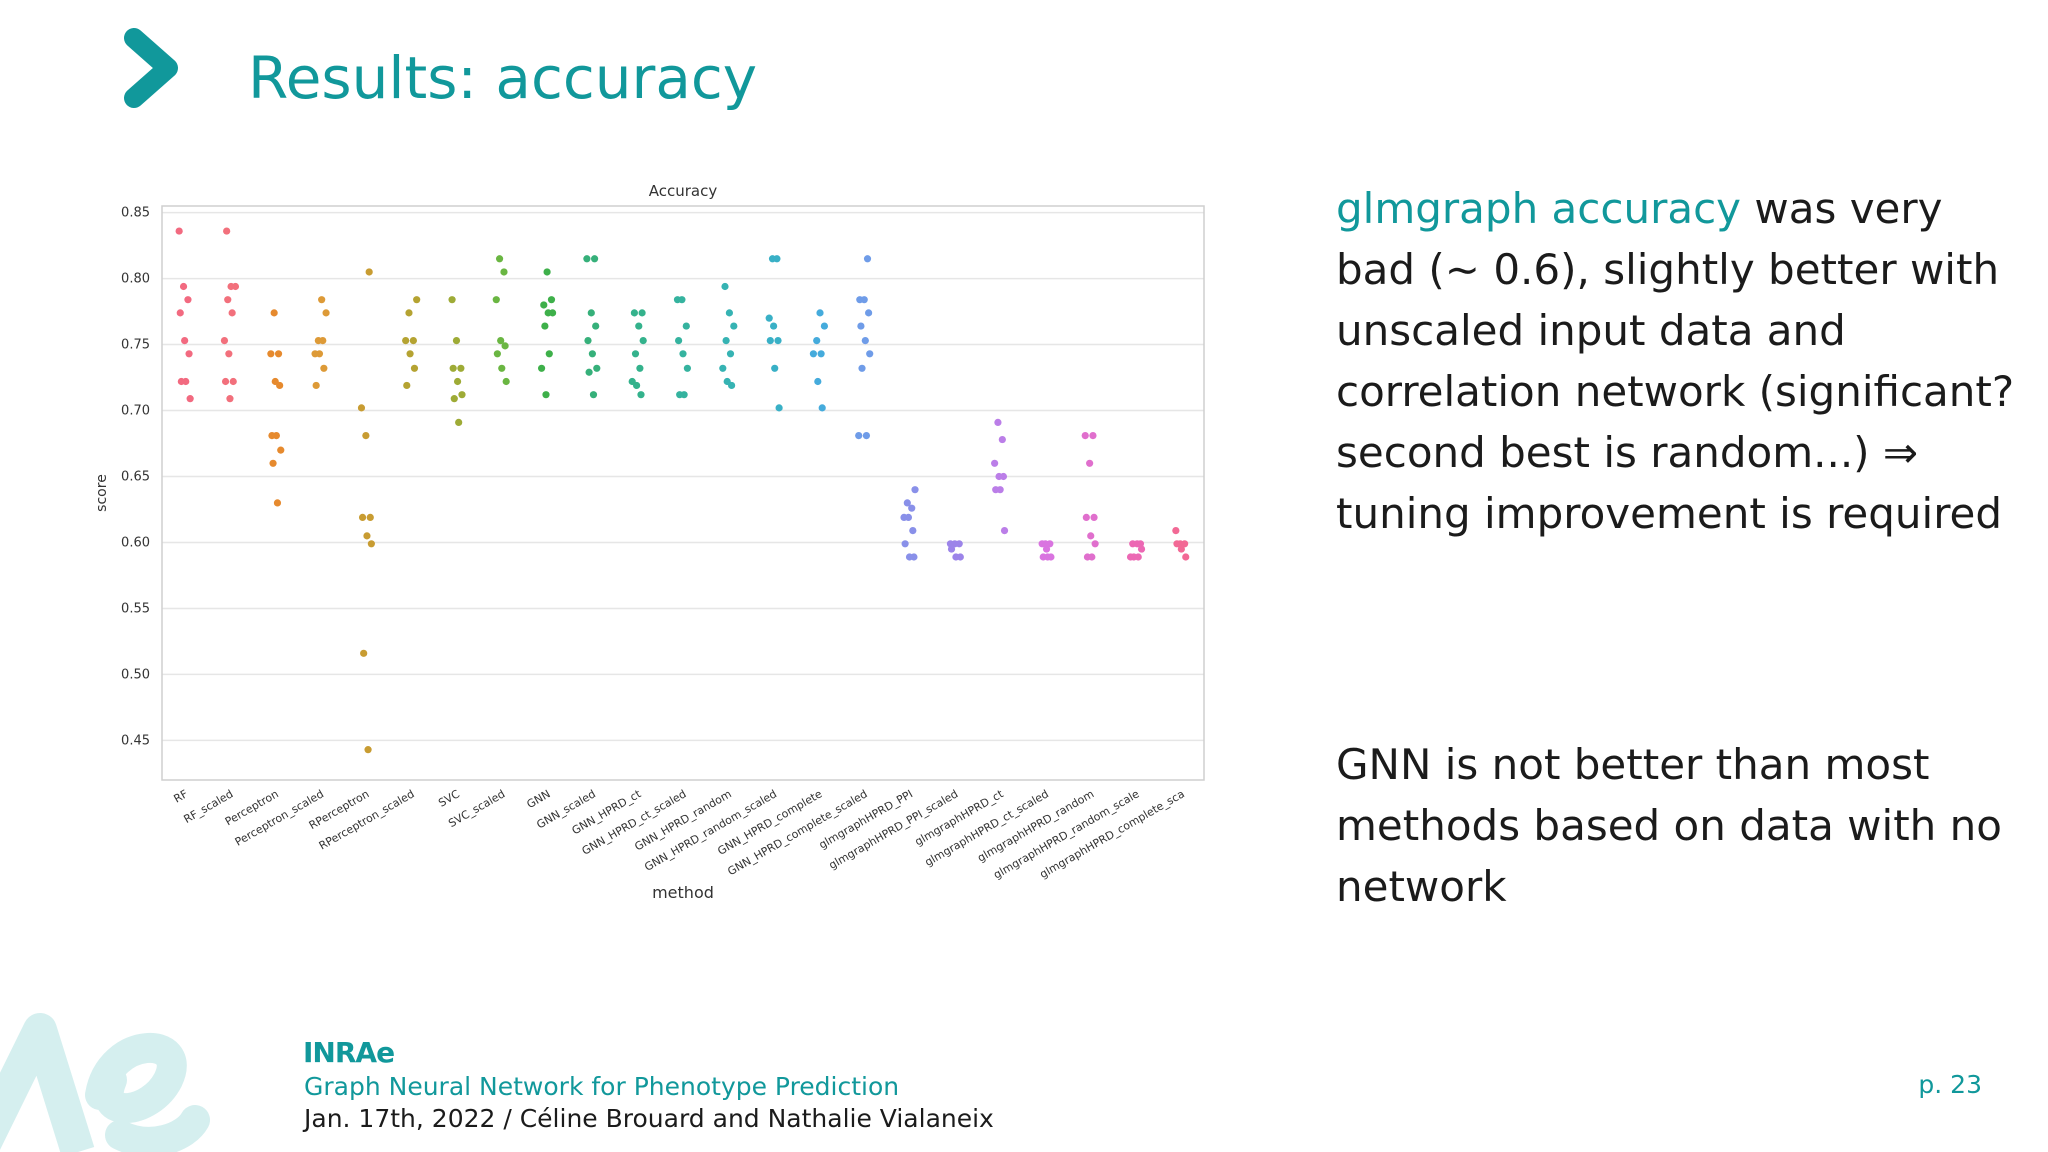 The width and height of the screenshot is (2048, 1152). Describe the element at coordinates (135, 608) in the screenshot. I see `y-tick-label: 0.55` at that location.